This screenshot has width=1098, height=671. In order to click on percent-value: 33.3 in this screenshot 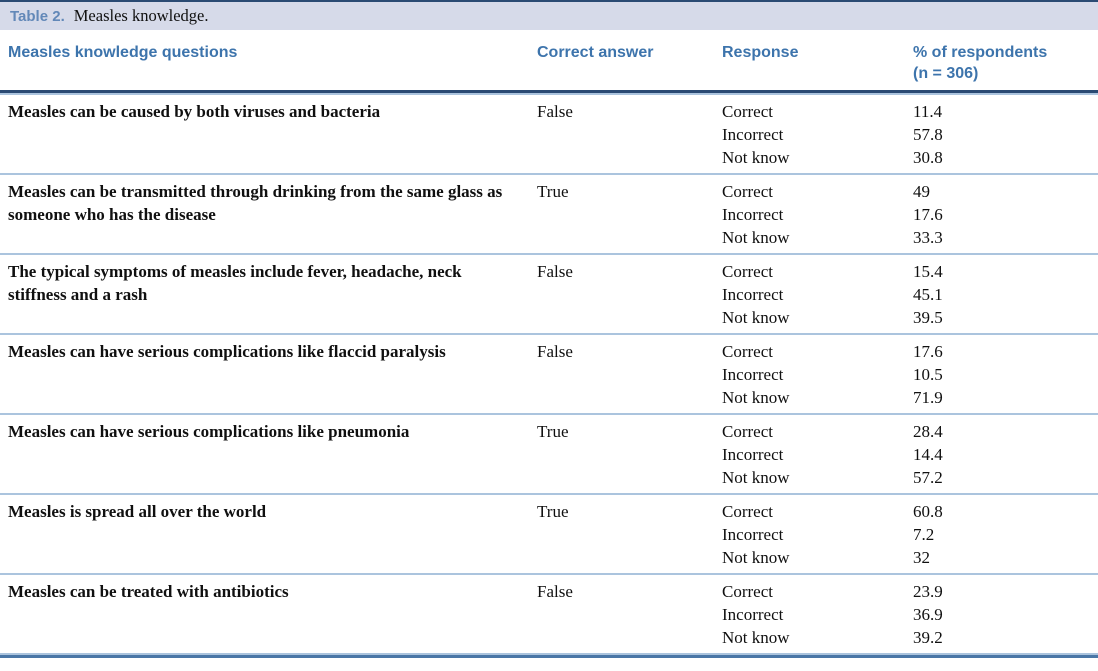, I will do `click(928, 237)`.